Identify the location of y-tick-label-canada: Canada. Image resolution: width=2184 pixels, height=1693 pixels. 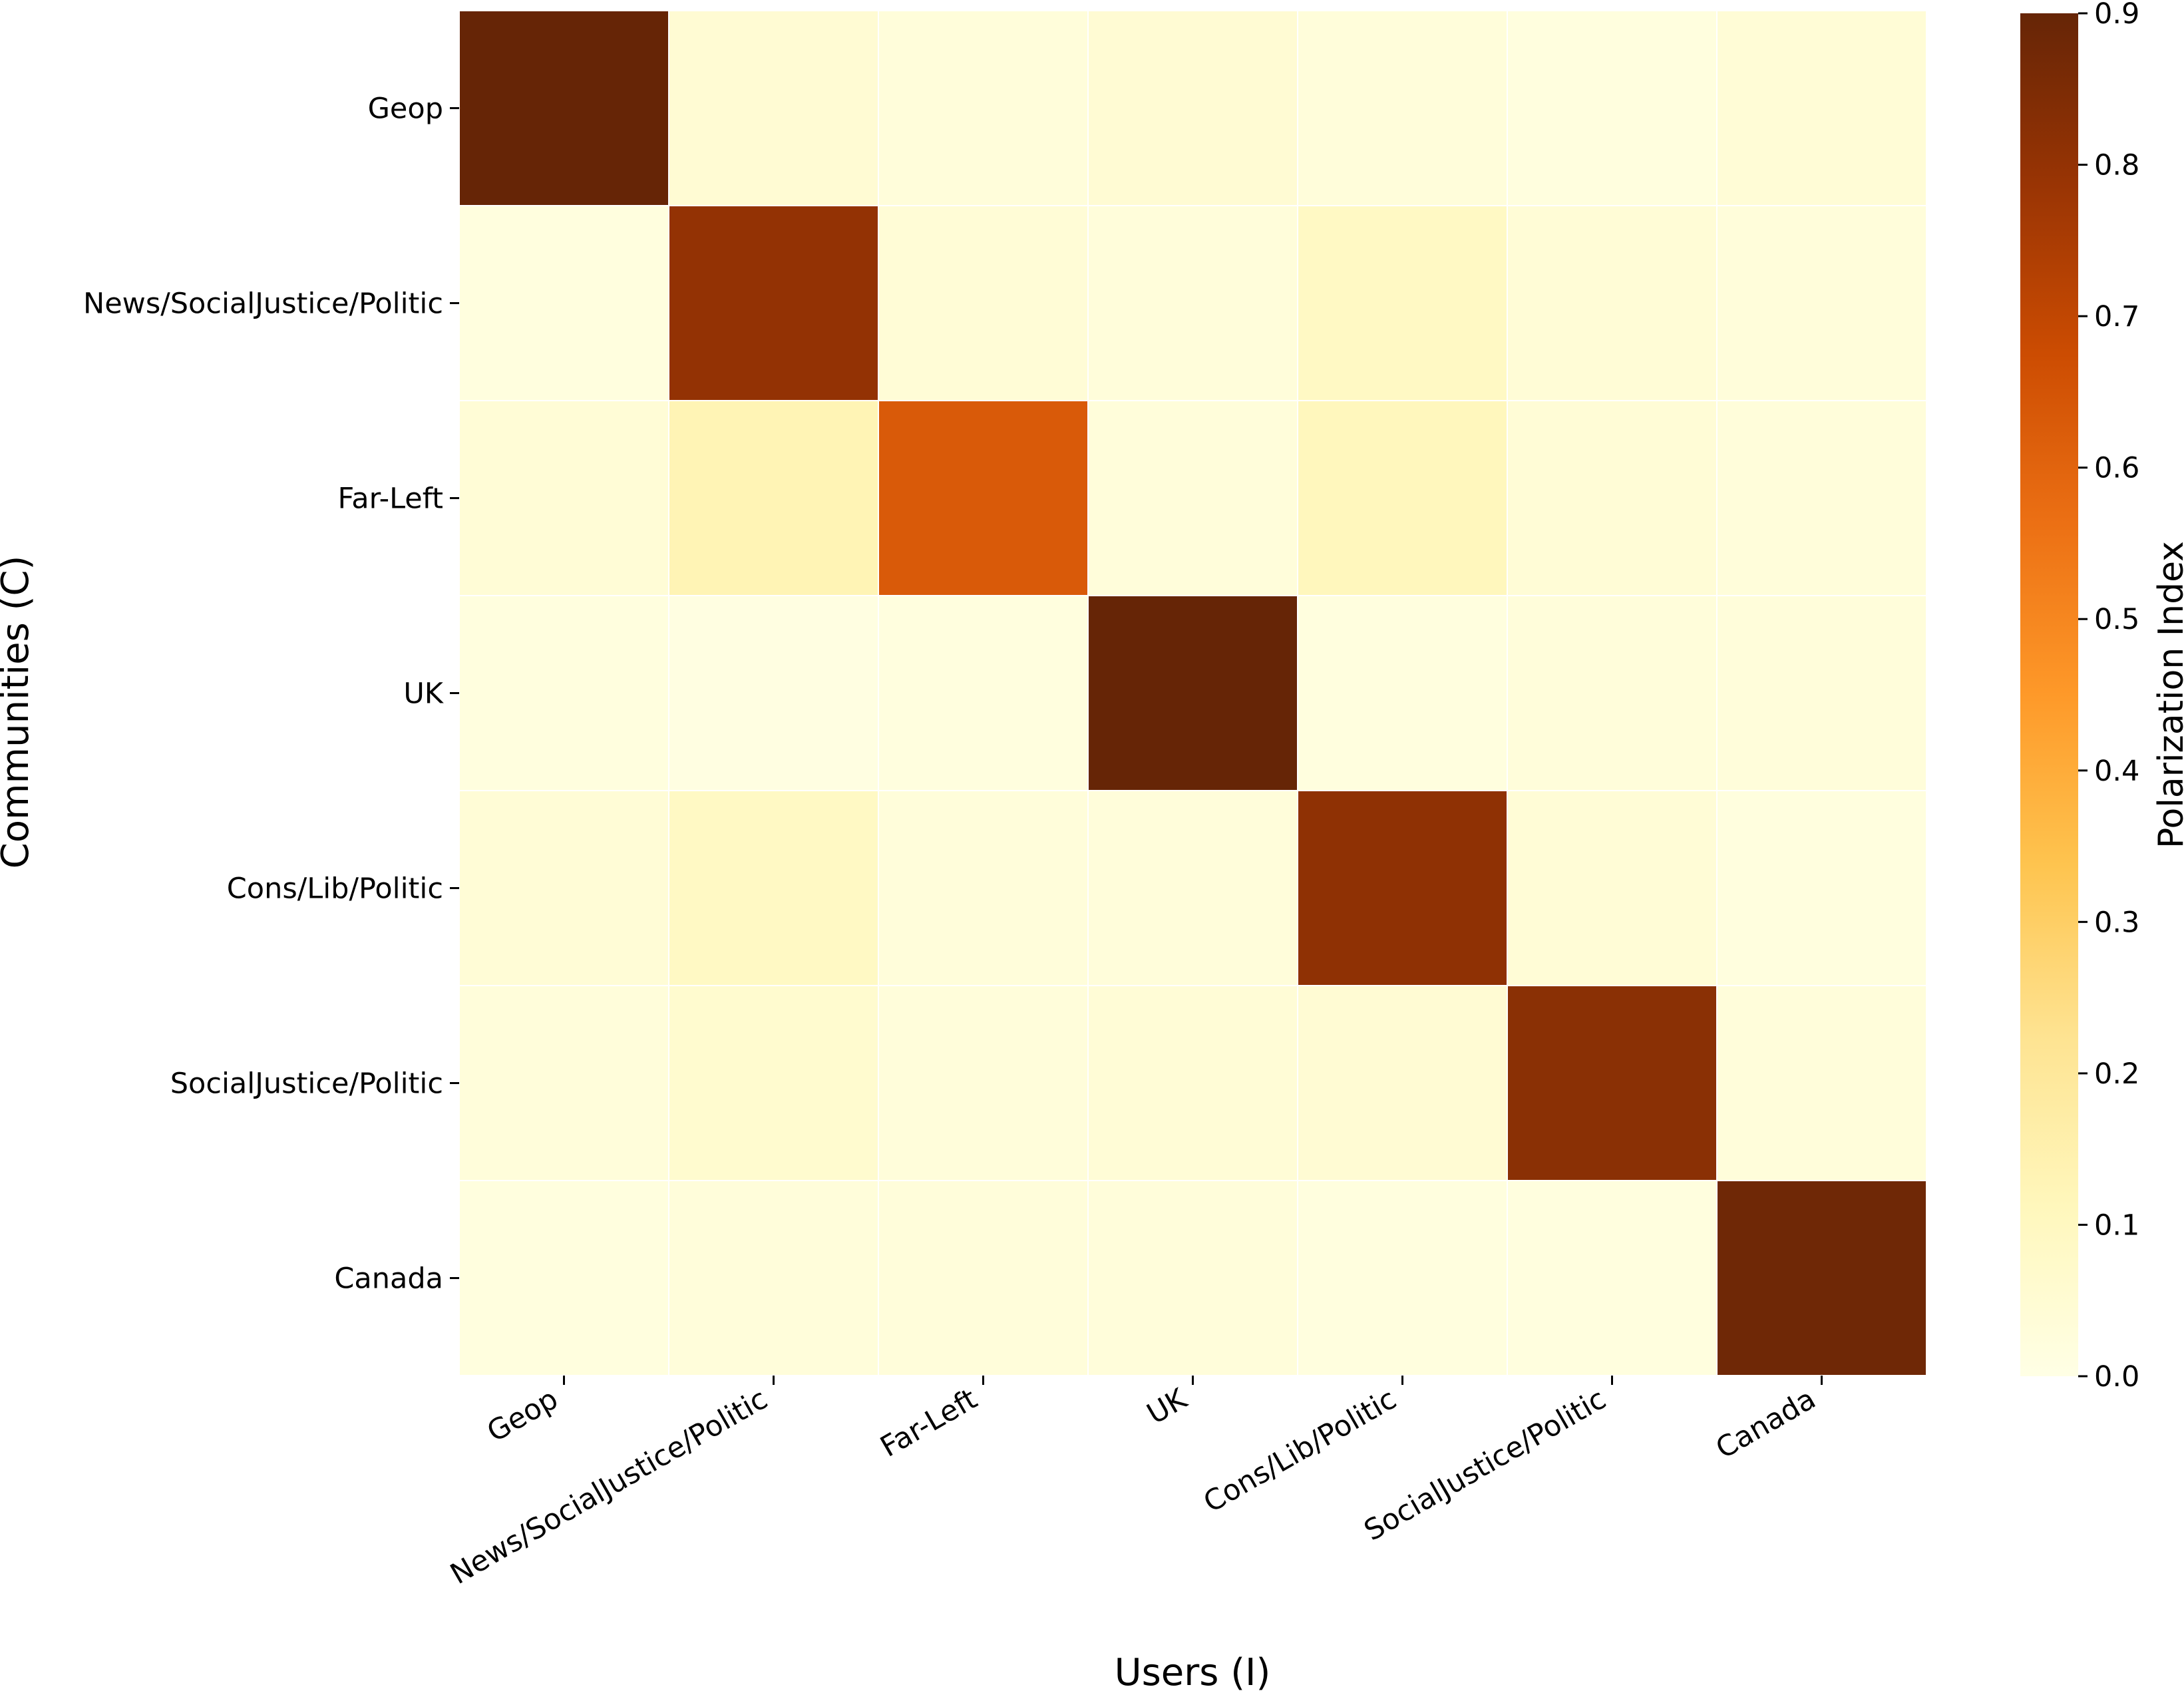
(389, 1279).